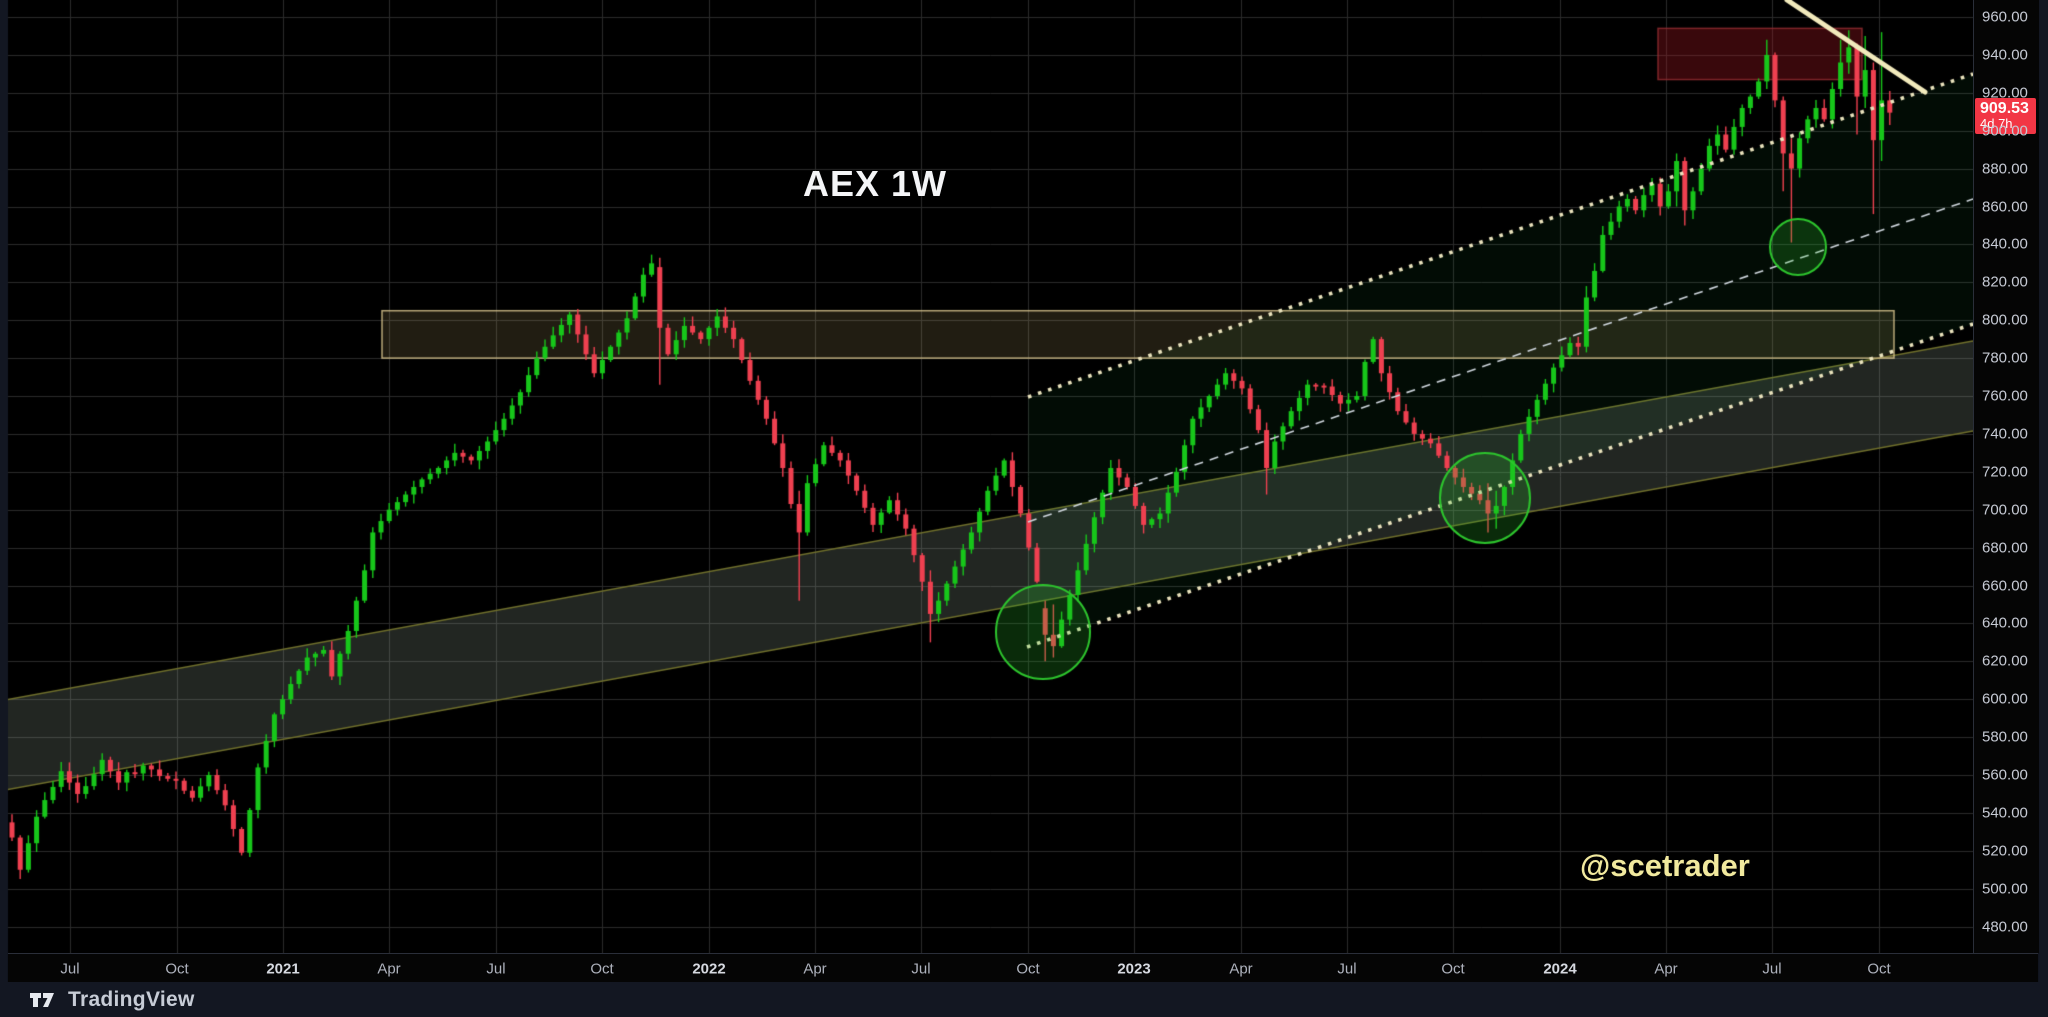  Describe the element at coordinates (131, 999) in the screenshot. I see `tradingview-brand-text: TradingView` at that location.